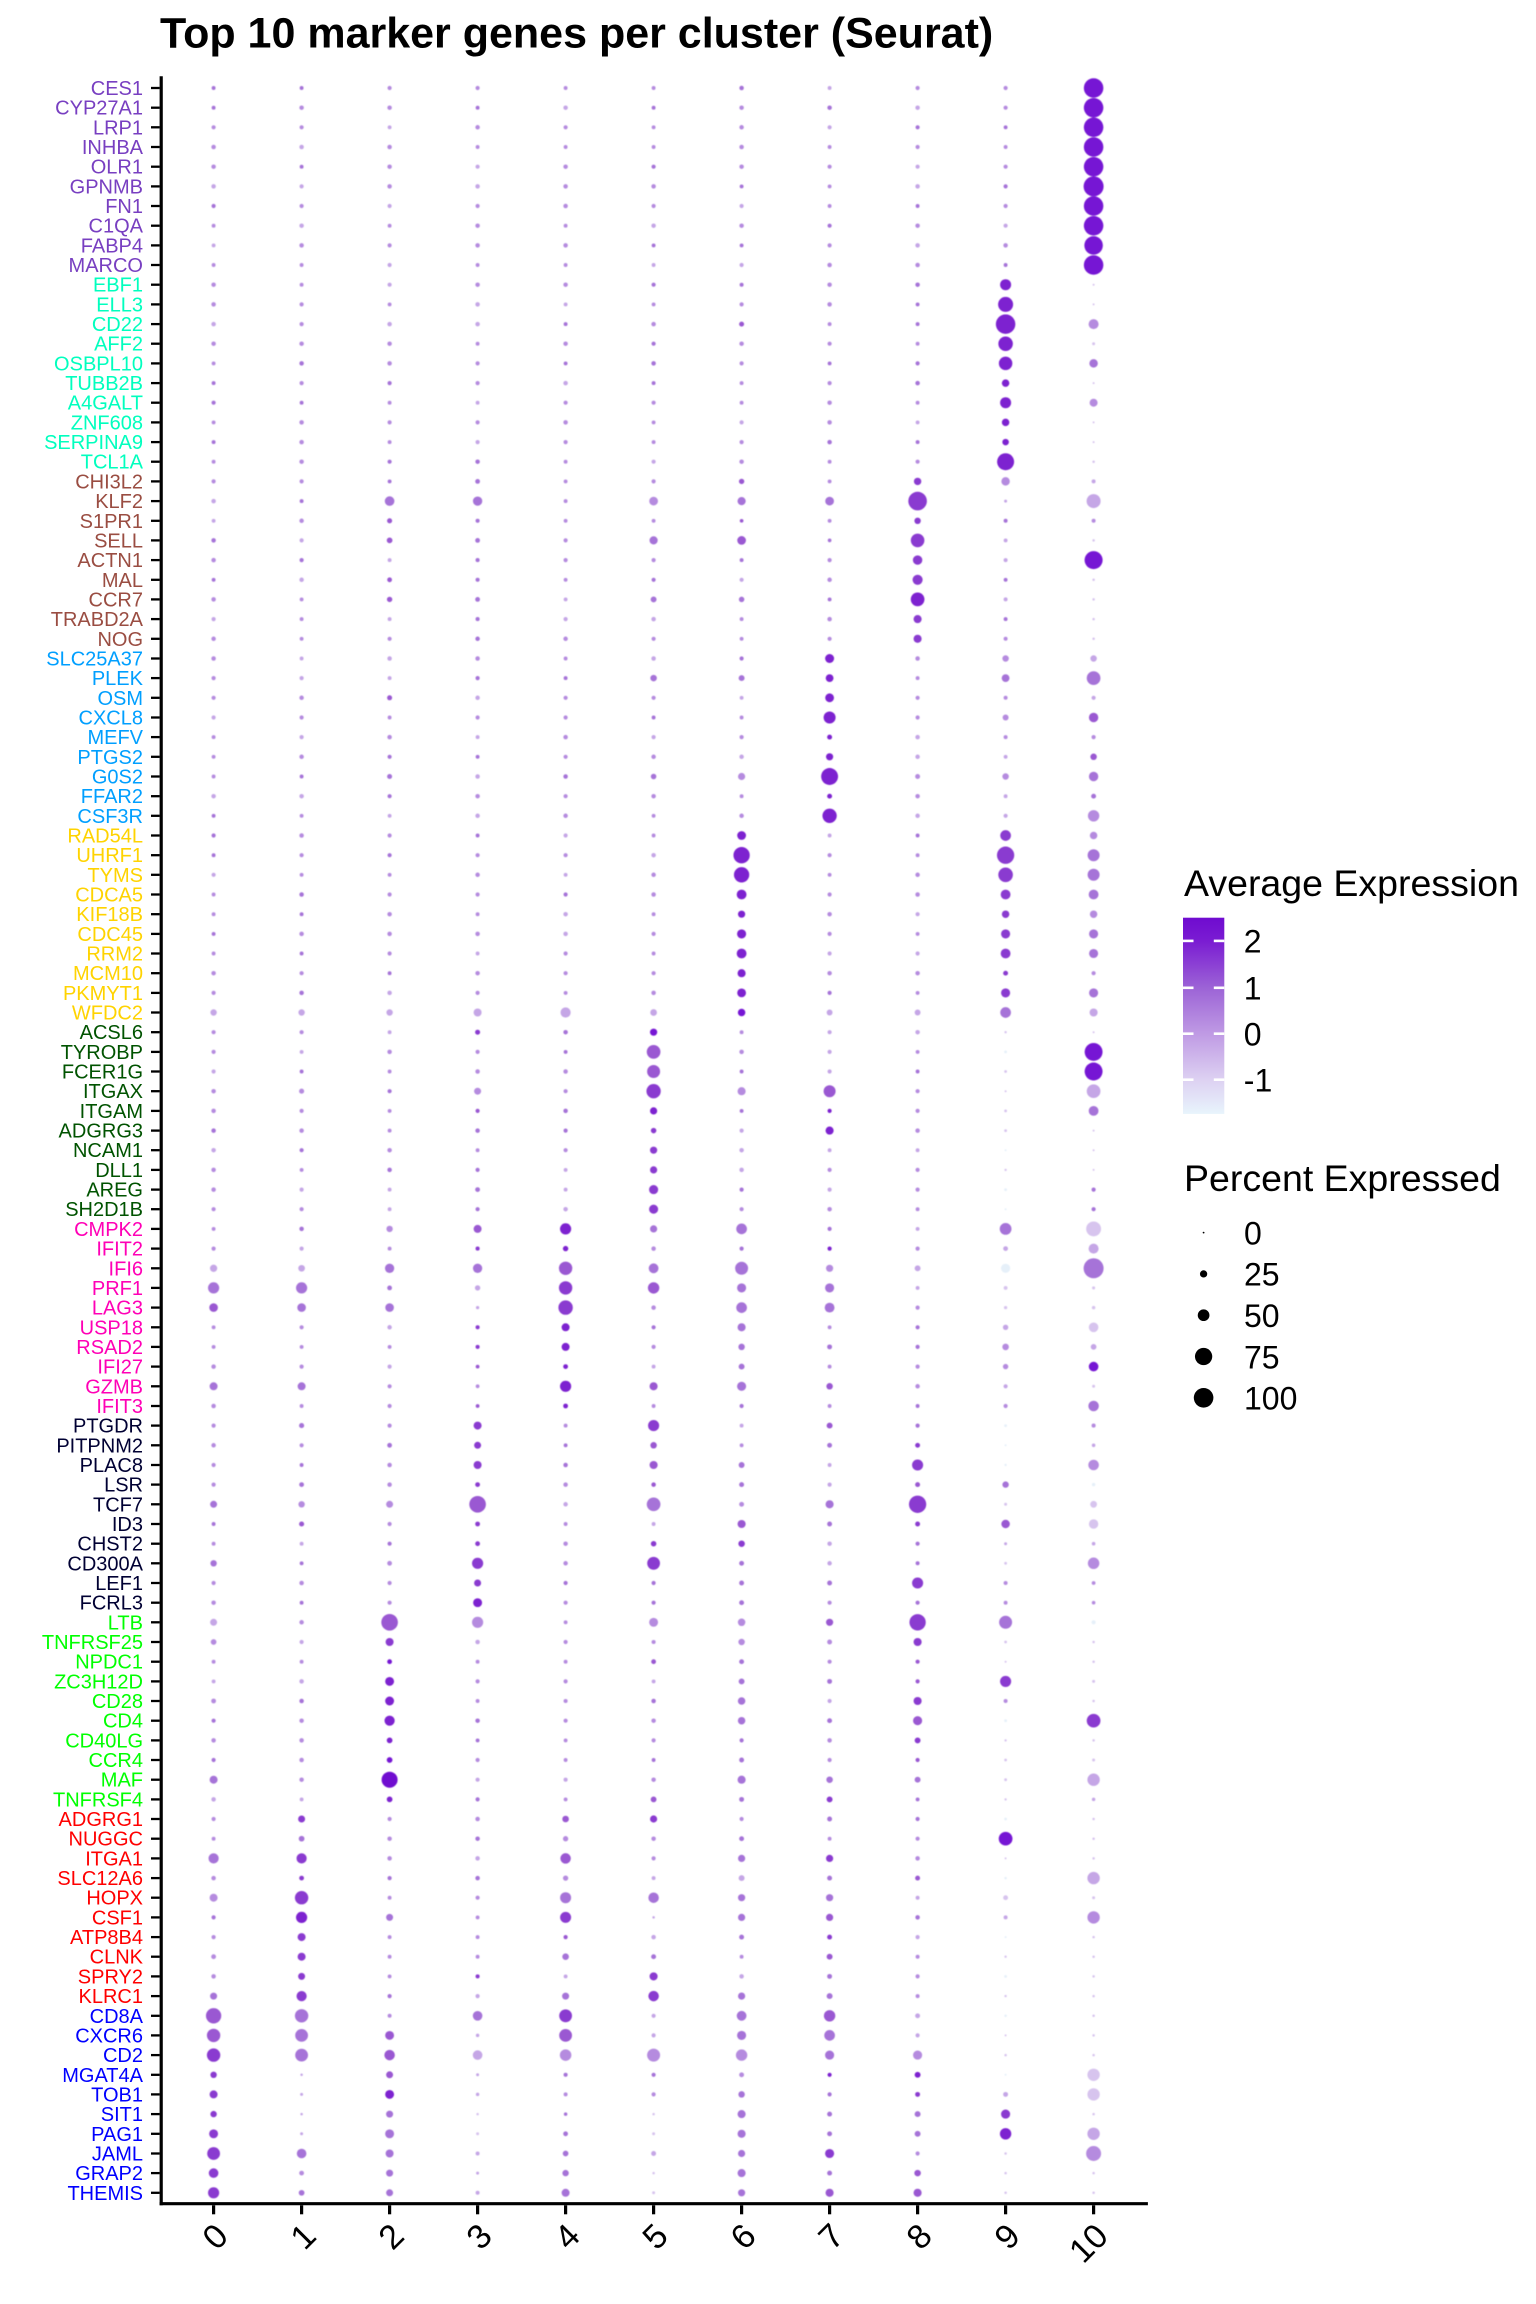  I want to click on svg-text: IFI6, so click(126, 1269).